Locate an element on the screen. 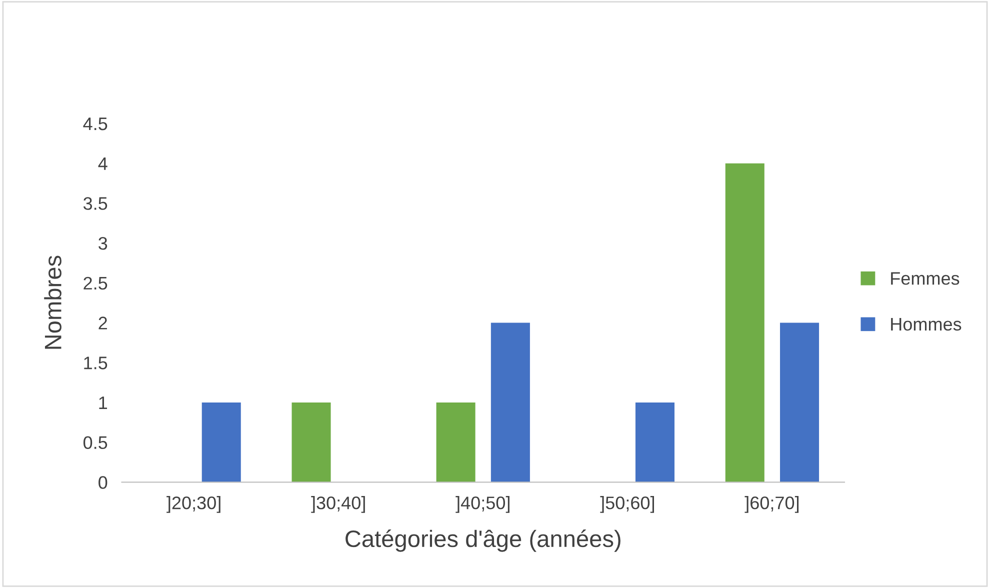  y-tick-label: 0 is located at coordinates (103, 482).